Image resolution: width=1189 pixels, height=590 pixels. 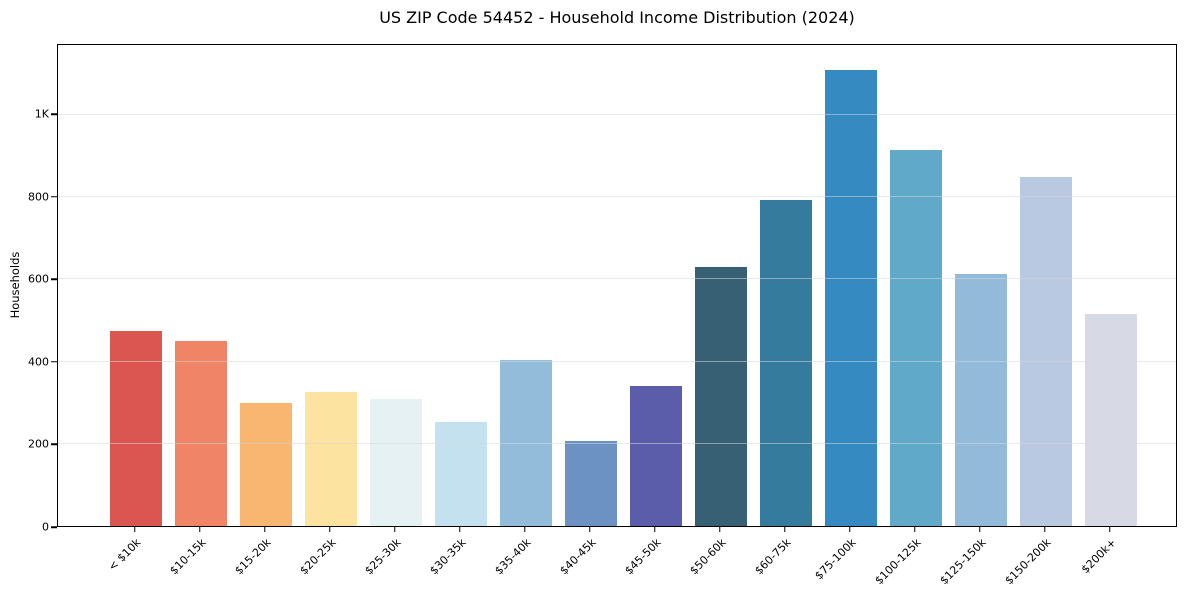 What do you see at coordinates (1098, 556) in the screenshot?
I see `x-tick-label: $200k+` at bounding box center [1098, 556].